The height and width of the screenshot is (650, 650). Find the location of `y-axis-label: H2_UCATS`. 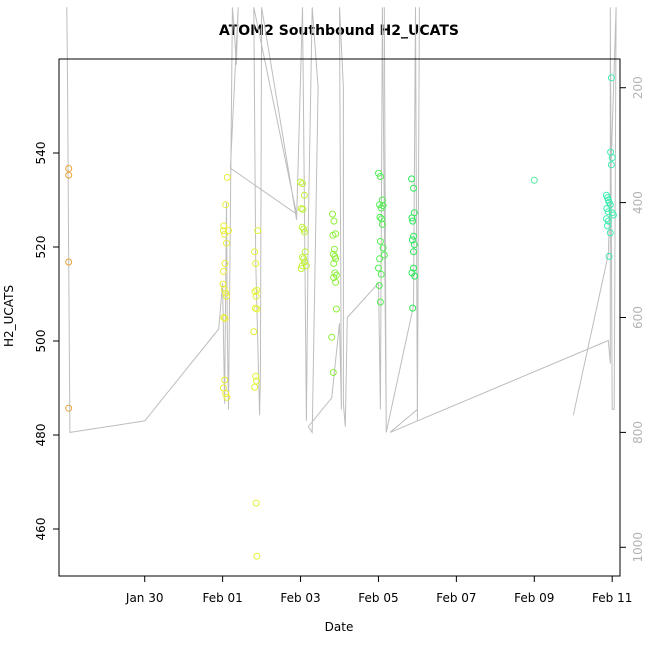

y-axis-label: H2_UCATS is located at coordinates (9, 316).